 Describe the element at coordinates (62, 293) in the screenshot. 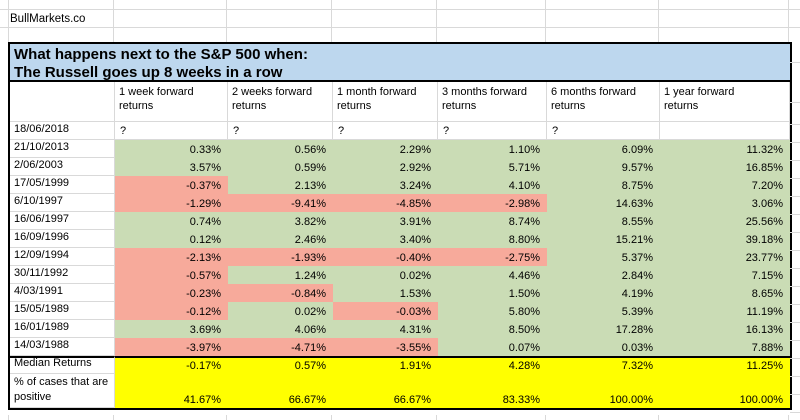

I see `date-cell: 4/03/1991` at that location.